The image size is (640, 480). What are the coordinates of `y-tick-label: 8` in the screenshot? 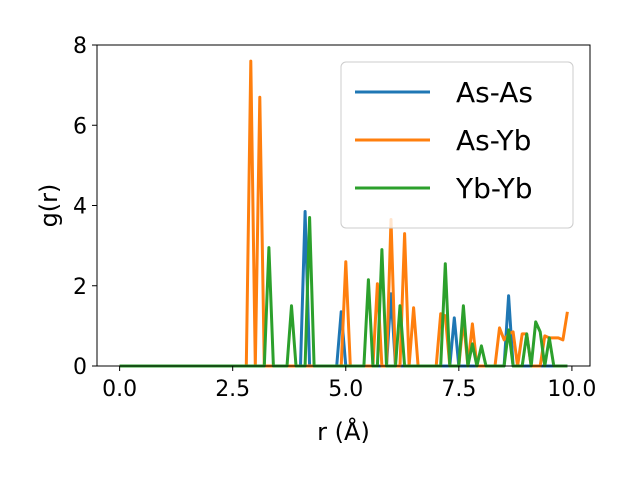 It's located at (80, 46).